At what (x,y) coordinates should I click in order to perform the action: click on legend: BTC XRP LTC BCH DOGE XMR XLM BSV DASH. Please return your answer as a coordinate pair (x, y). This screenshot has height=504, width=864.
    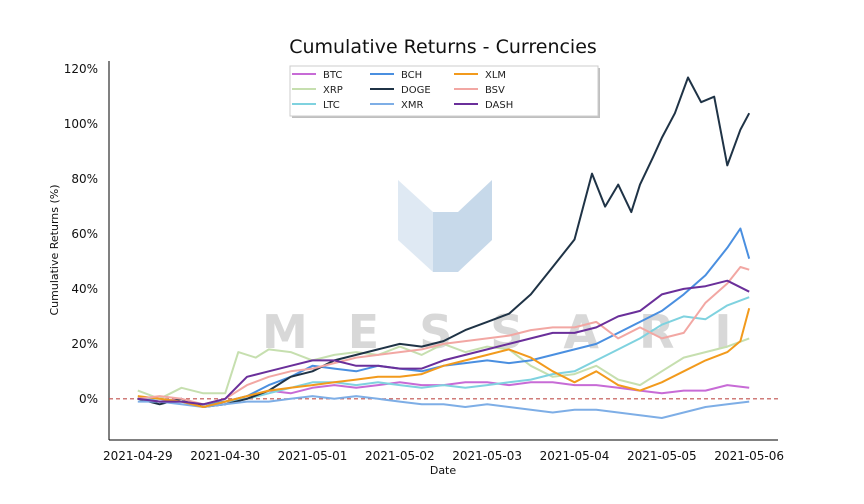
    Looking at the image, I should click on (444, 91).